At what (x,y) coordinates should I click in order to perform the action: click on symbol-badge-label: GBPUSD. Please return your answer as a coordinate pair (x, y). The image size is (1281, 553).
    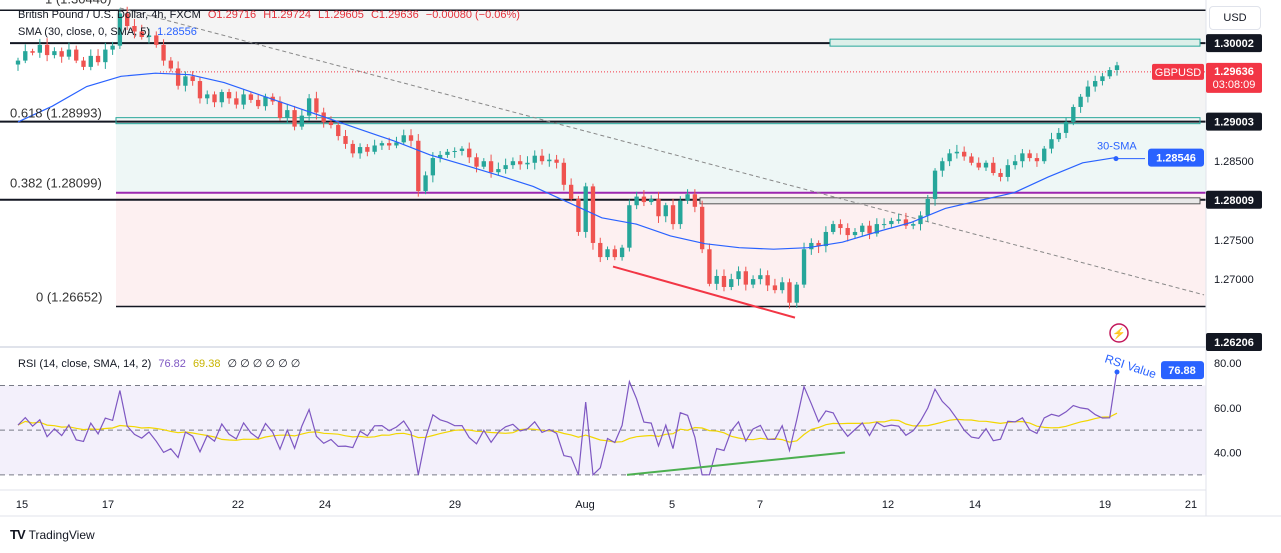
    Looking at the image, I should click on (1178, 73).